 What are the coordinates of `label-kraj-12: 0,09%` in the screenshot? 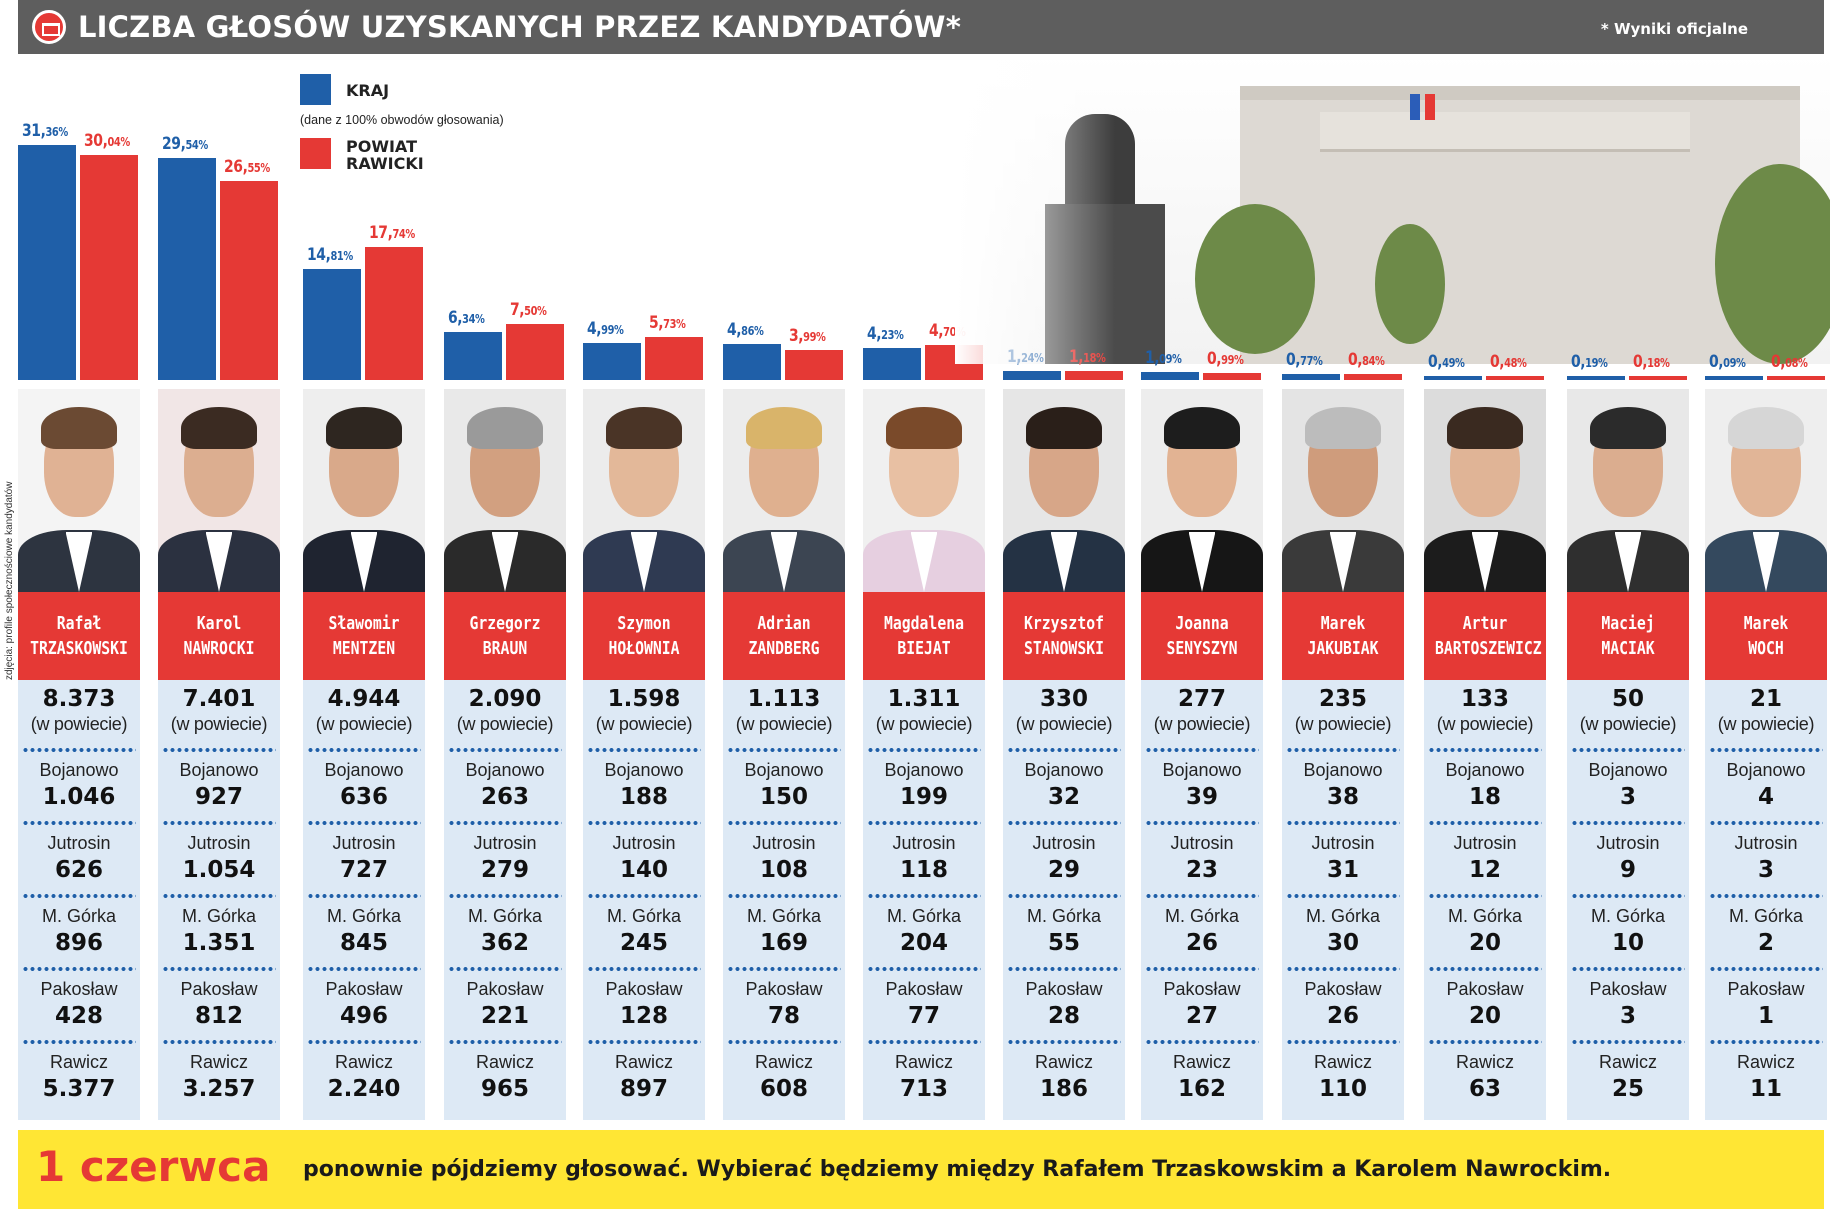 It's located at (1727, 362).